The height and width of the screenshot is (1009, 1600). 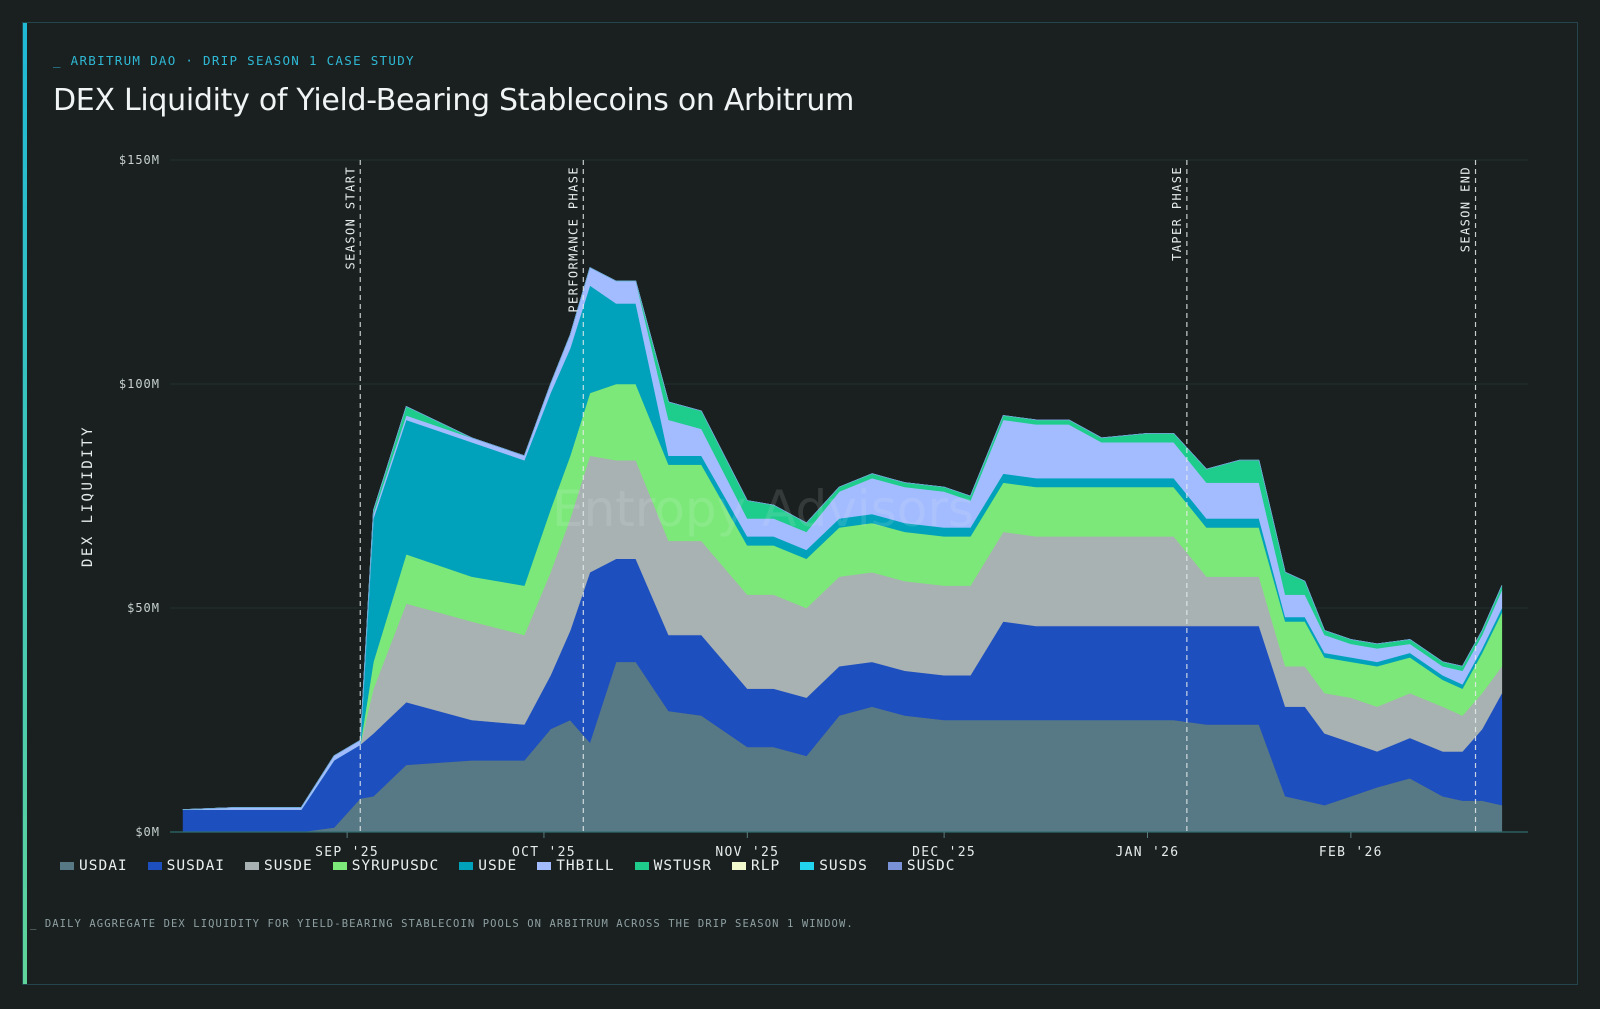 I want to click on legend-item-susds: SUSDS, so click(x=834, y=866).